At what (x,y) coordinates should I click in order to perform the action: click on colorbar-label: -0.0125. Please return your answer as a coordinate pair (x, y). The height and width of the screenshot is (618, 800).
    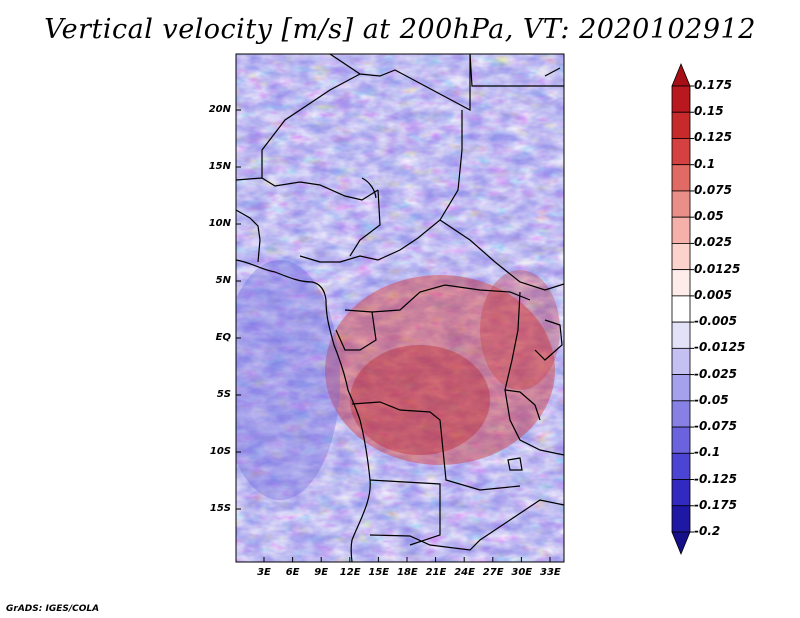
    Looking at the image, I should click on (720, 347).